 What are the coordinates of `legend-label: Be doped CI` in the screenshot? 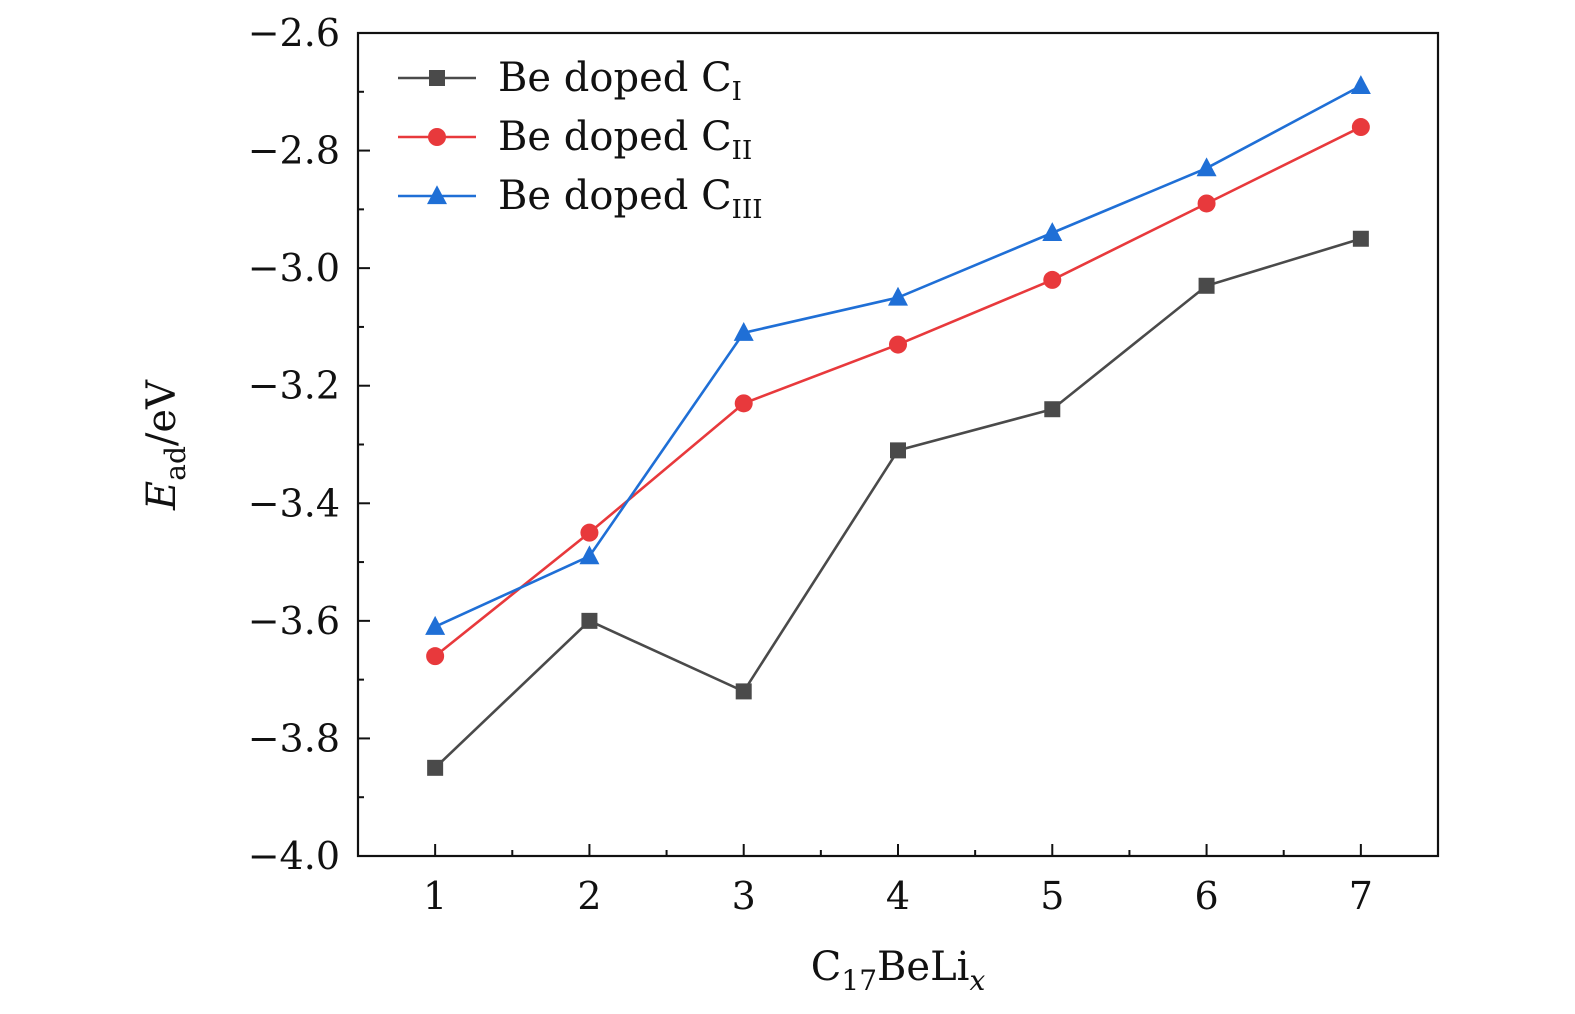 It's located at (620, 81).